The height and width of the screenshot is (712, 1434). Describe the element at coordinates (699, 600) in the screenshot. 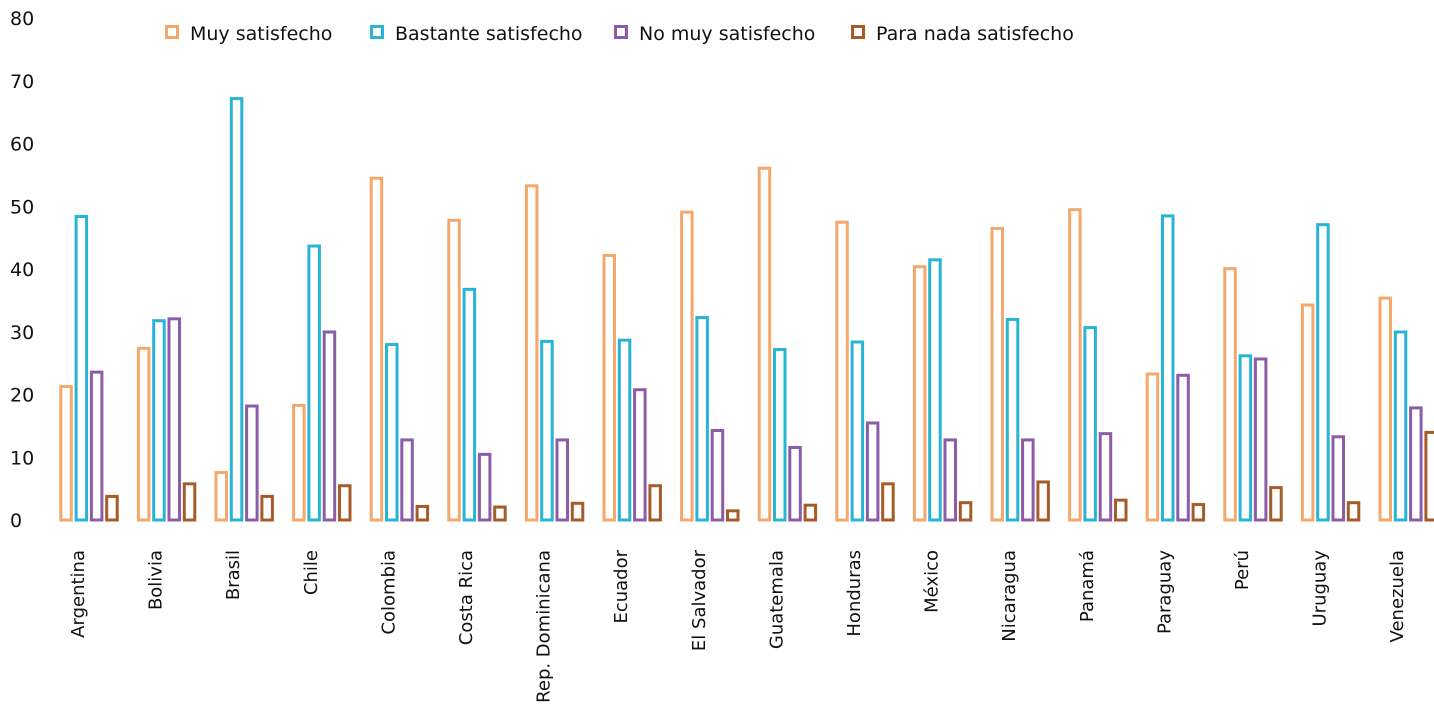

I see `x-category-label: El Salvador` at that location.